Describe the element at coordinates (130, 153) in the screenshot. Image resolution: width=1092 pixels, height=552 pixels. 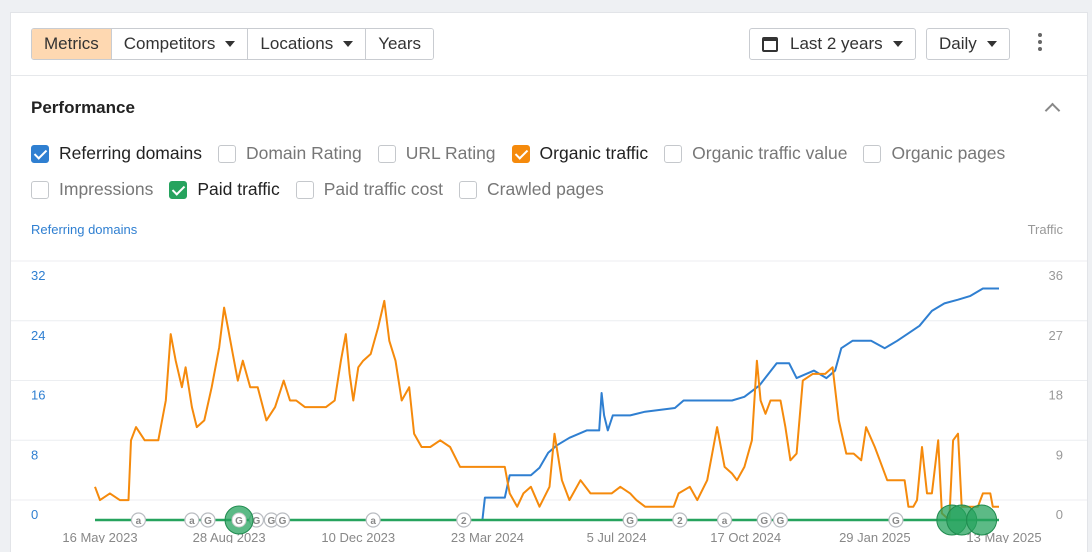
I see `checkbox-label: Referring domains` at that location.